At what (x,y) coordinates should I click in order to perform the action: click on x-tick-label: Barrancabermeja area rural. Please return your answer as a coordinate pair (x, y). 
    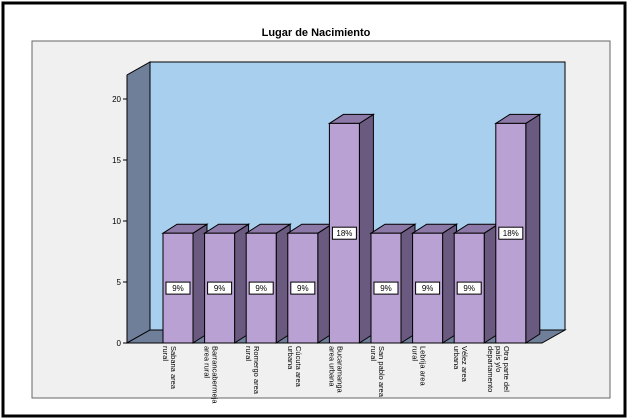
    Looking at the image, I should click on (211, 376).